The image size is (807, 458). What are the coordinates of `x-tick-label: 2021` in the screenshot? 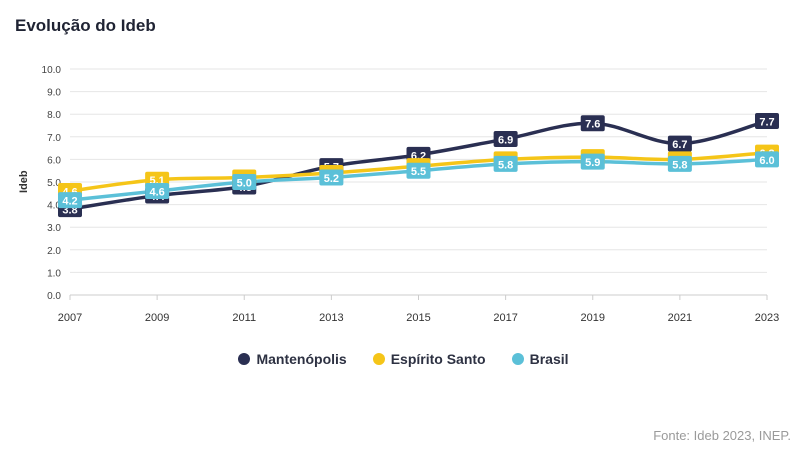 It's located at (680, 318).